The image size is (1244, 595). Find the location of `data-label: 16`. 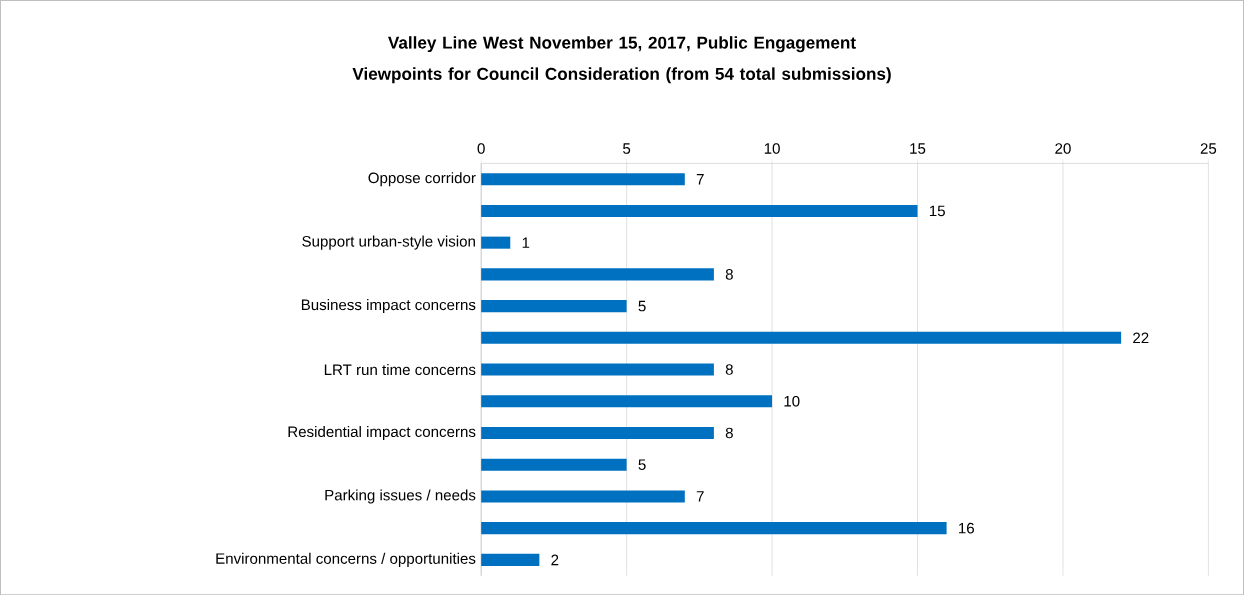

data-label: 16 is located at coordinates (966, 528).